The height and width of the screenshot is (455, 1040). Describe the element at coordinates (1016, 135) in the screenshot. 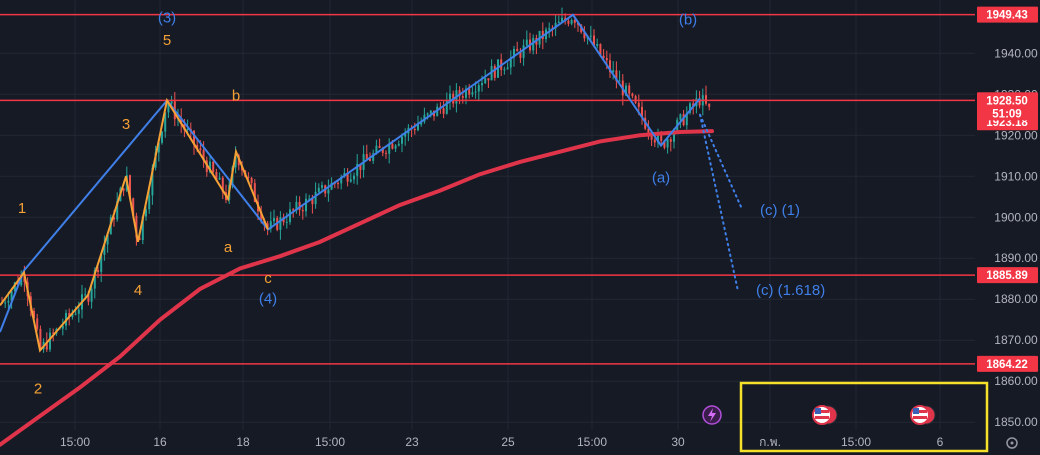

I see `y-tick-label: 1920.00` at that location.